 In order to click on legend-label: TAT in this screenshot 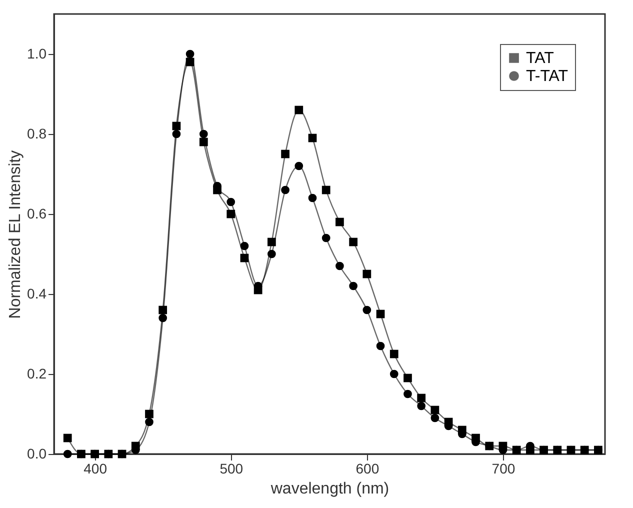, I will do `click(540, 58)`.